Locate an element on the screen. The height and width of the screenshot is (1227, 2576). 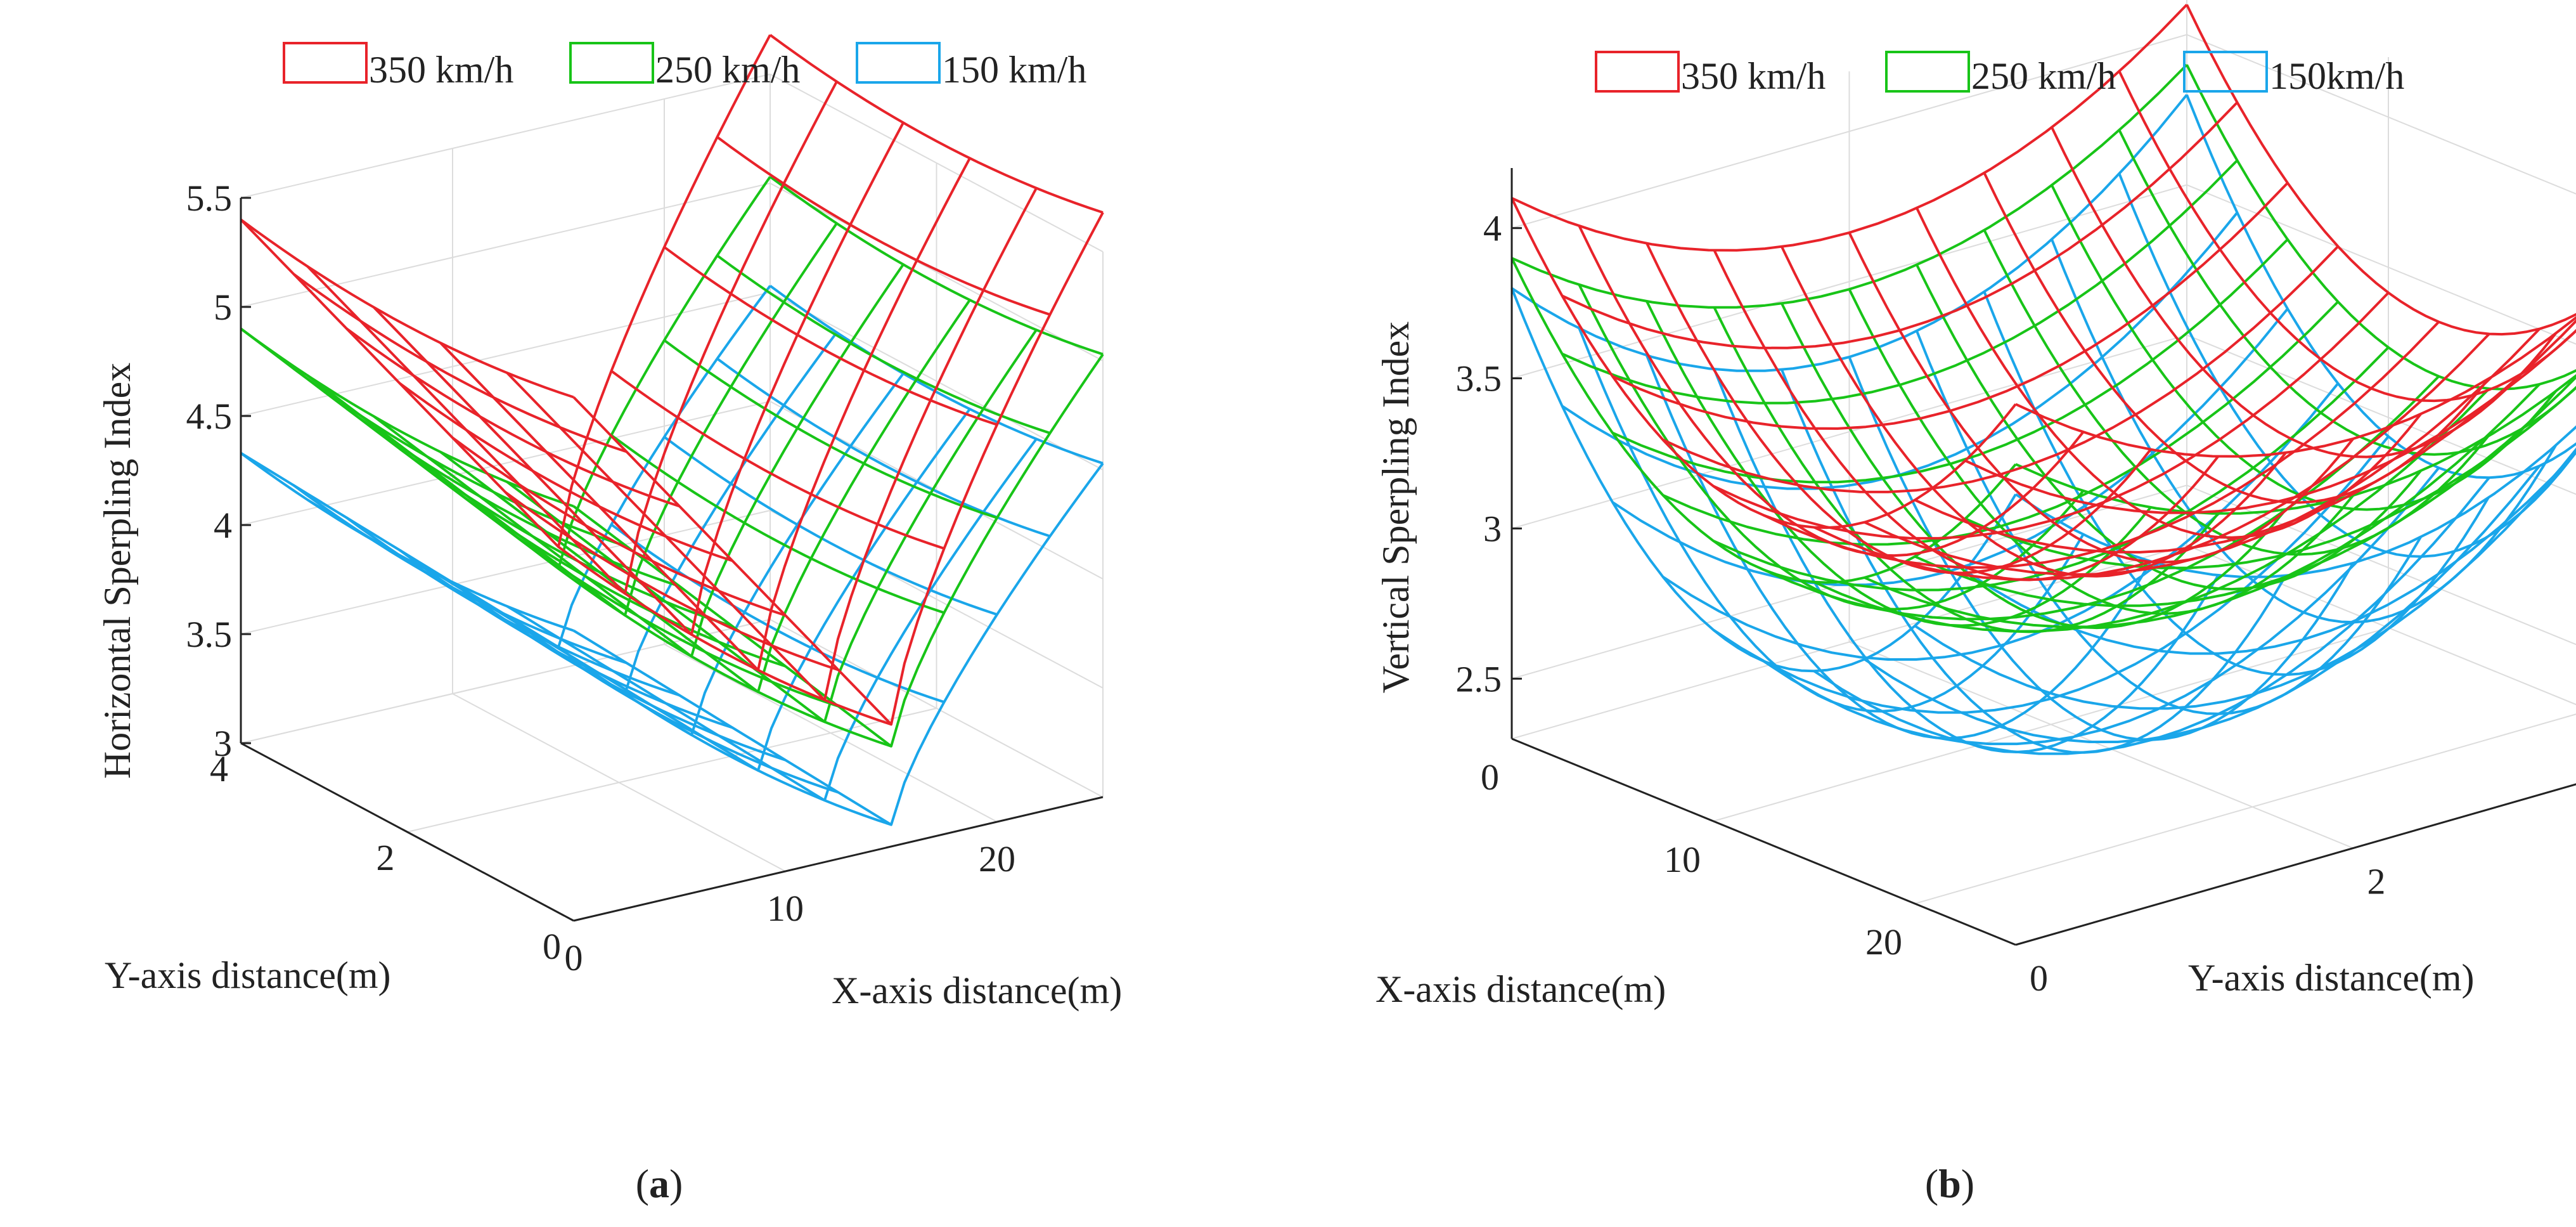
z-tick-label-a-5: 5.5 is located at coordinates (209, 198).